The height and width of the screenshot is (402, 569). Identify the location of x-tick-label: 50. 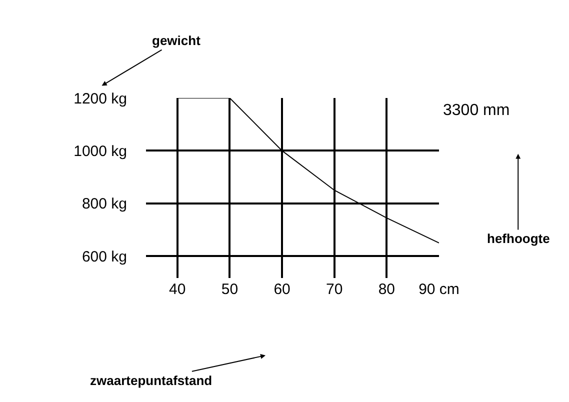
(229, 289).